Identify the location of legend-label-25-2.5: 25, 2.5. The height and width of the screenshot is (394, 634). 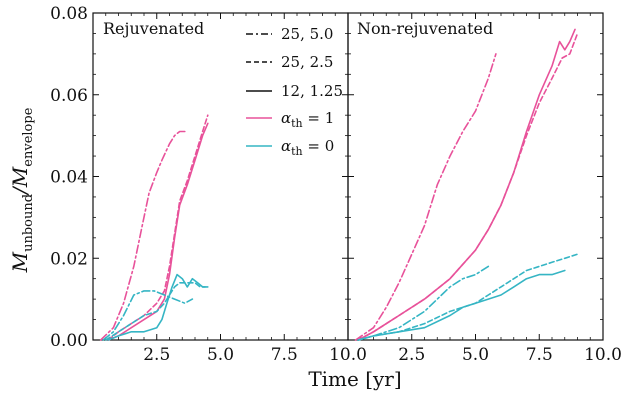
(307, 62).